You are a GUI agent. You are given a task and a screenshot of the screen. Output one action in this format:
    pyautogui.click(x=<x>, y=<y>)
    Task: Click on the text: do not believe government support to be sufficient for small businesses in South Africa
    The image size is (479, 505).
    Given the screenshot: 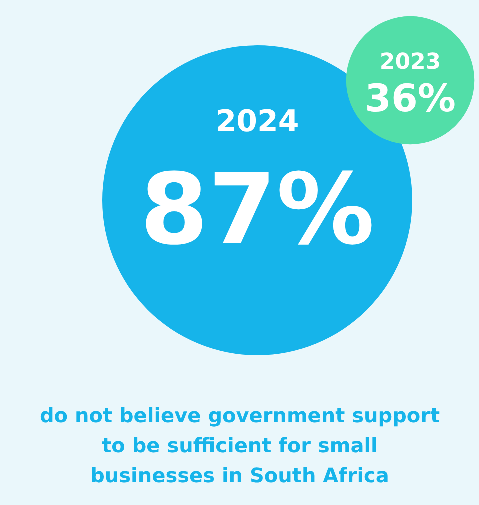 What is the action you would take?
    pyautogui.click(x=240, y=446)
    